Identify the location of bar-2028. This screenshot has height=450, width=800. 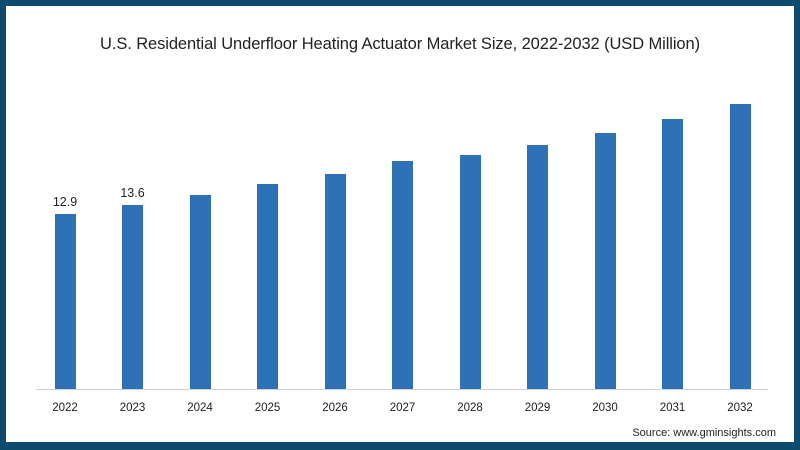
(470, 272).